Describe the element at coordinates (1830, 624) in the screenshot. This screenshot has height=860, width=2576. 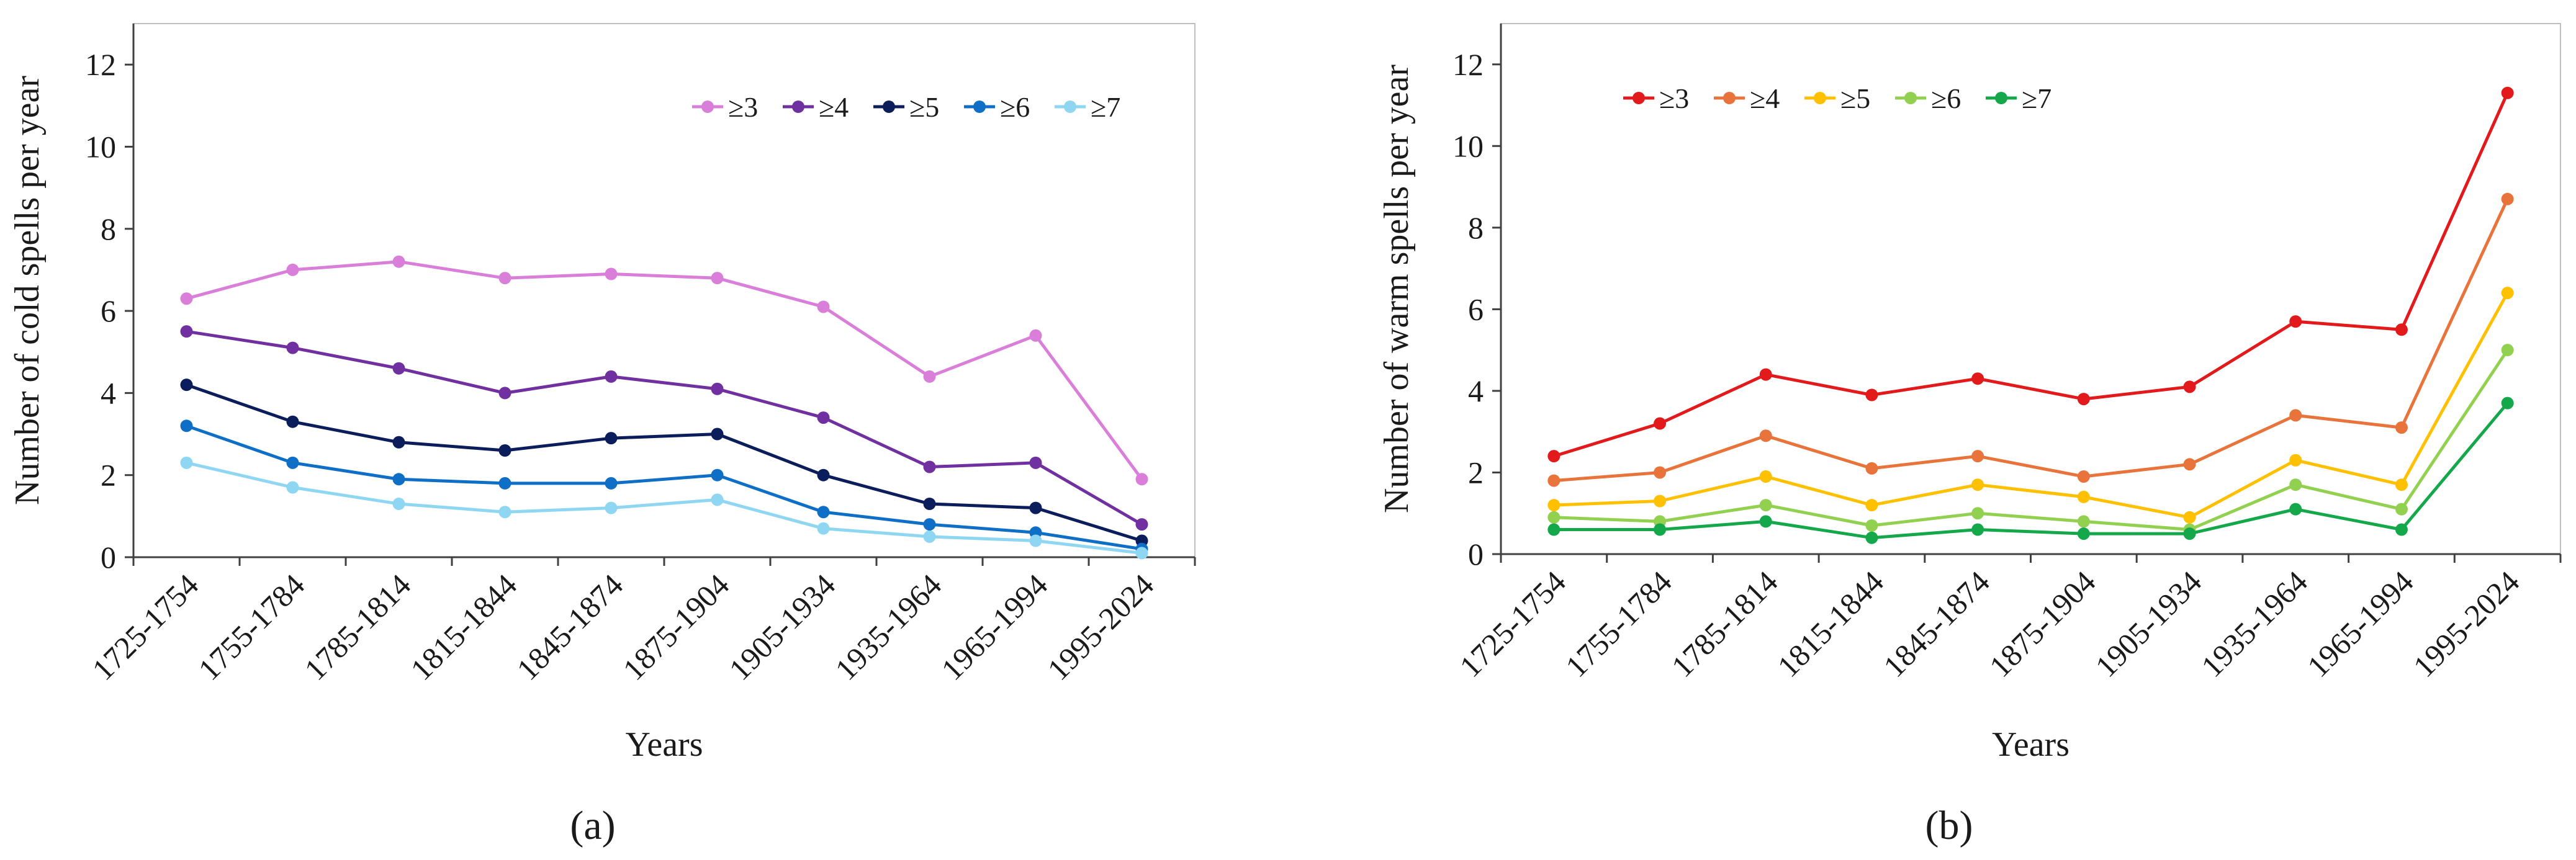
I see `x-tick-label: 1815-1844` at that location.